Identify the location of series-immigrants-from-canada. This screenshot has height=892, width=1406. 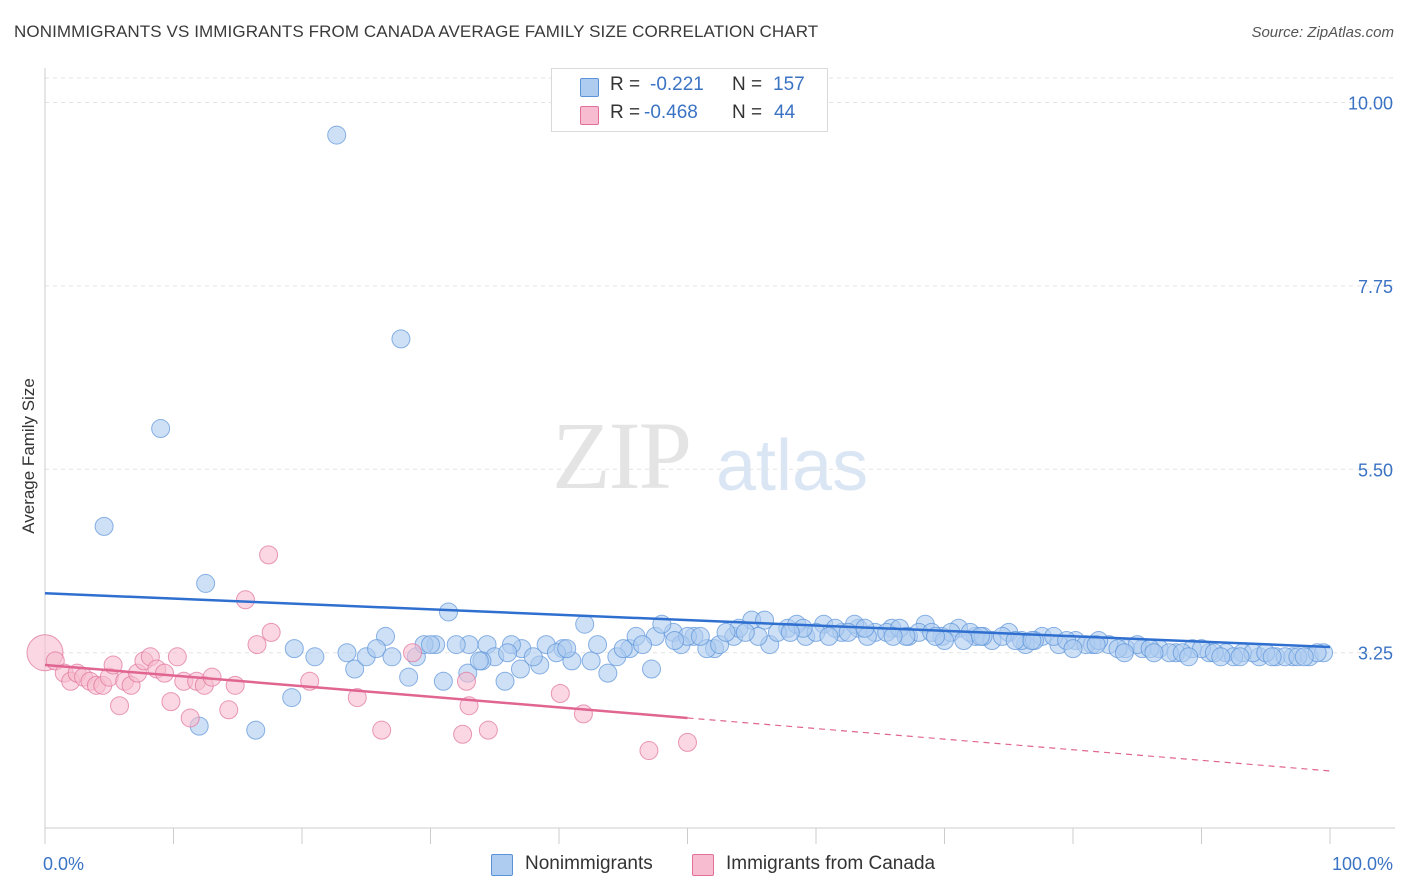
(361, 653).